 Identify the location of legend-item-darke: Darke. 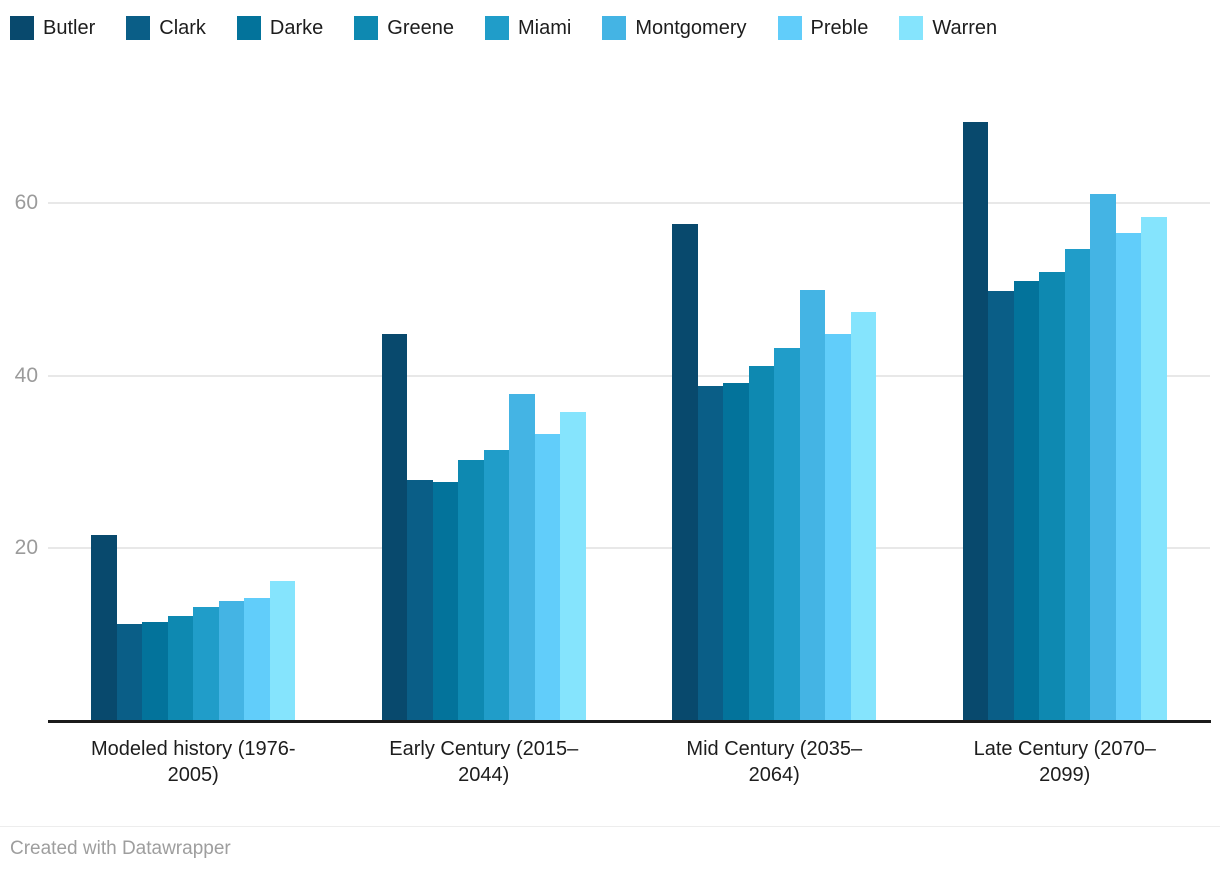
(280, 28).